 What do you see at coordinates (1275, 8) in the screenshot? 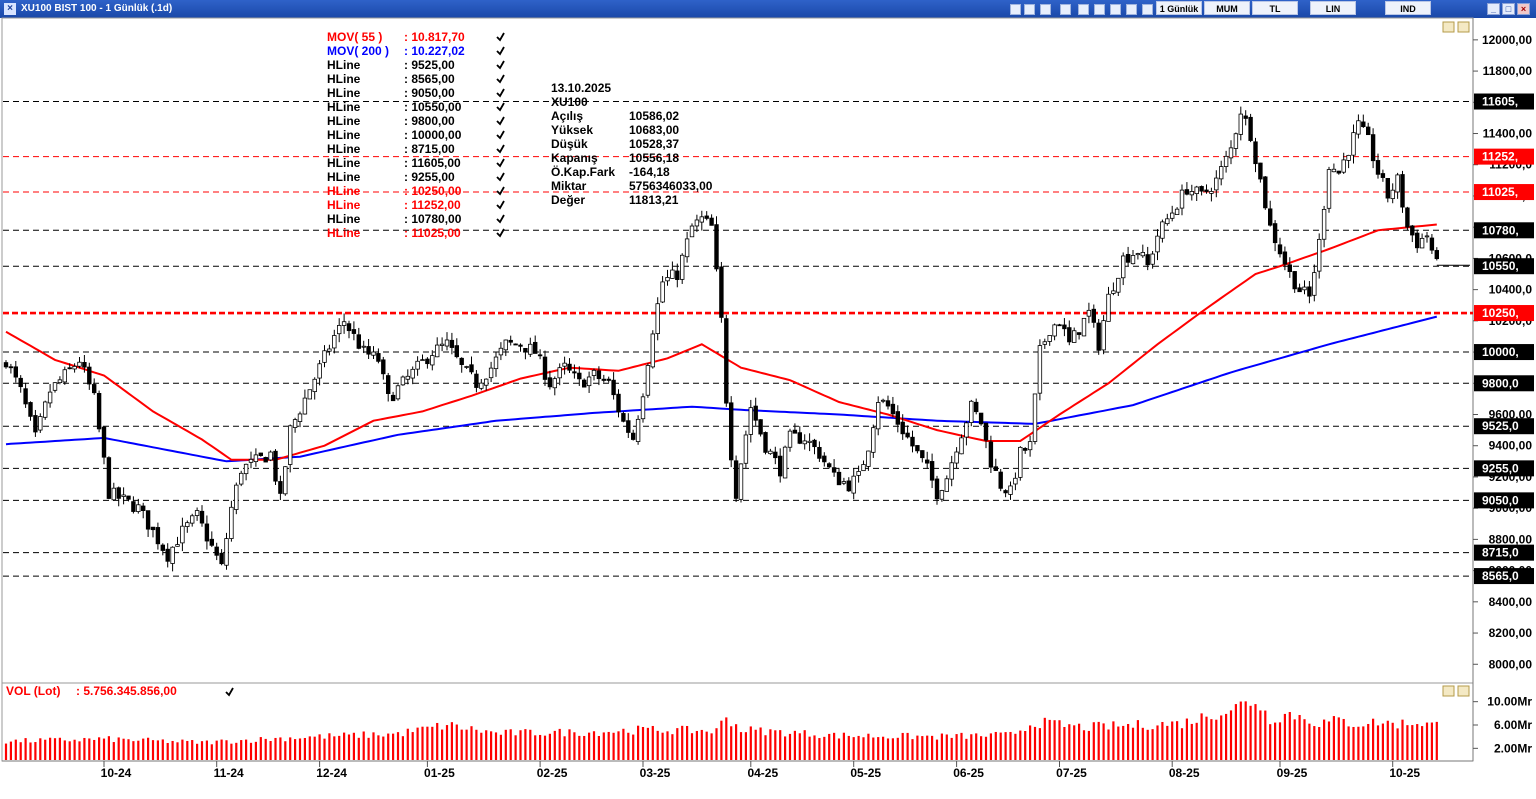
I see `currency-selector: TL` at bounding box center [1275, 8].